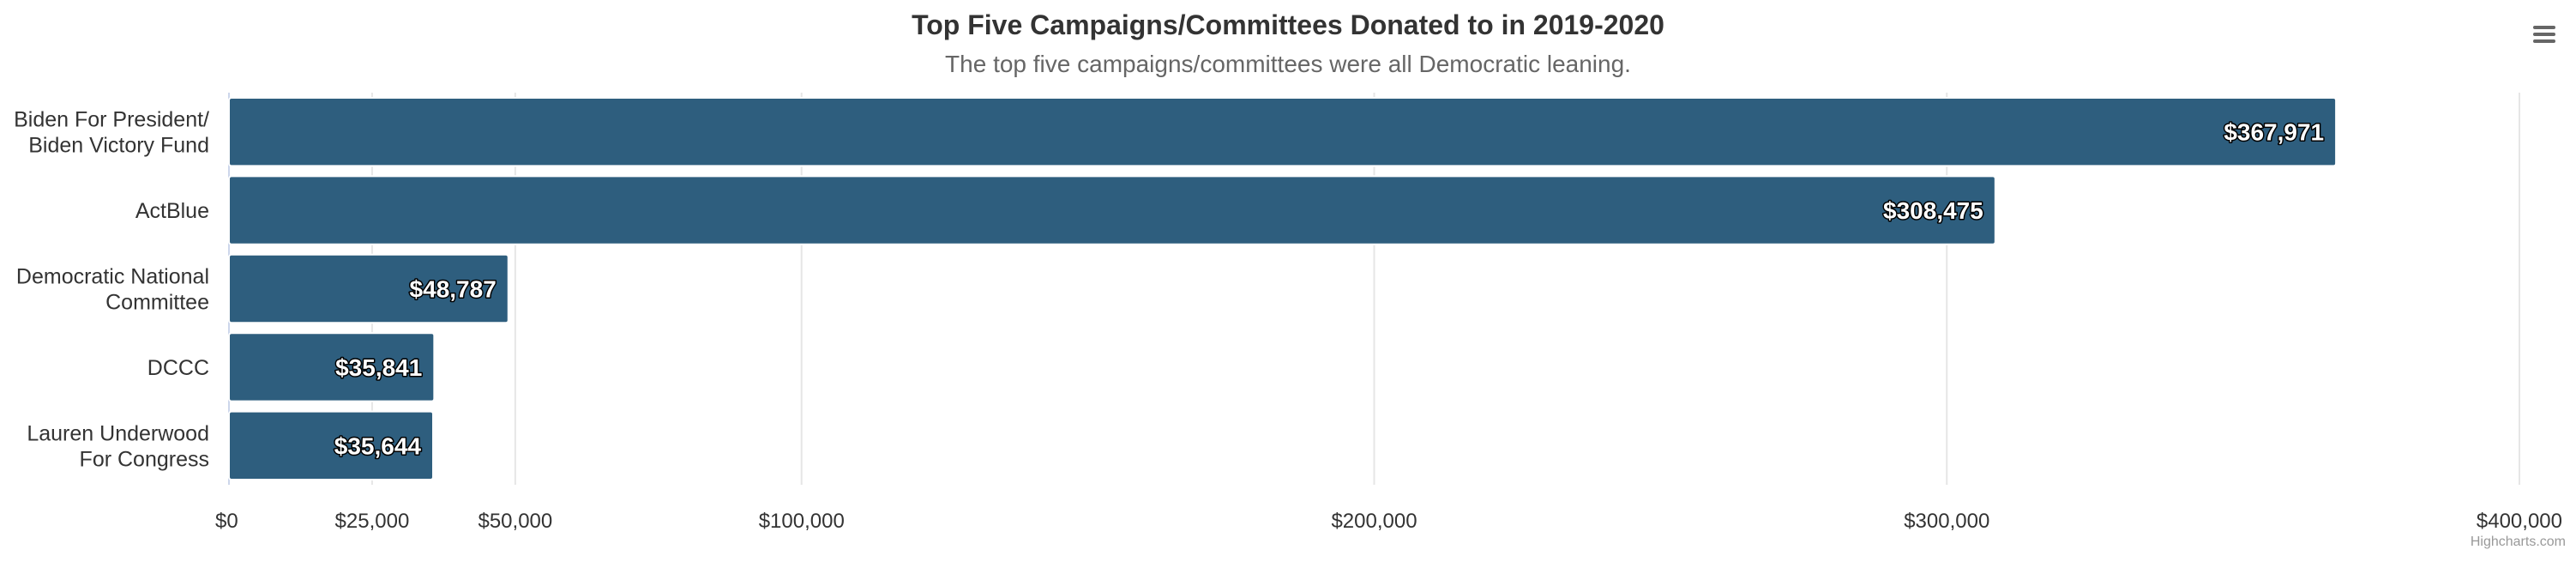  Describe the element at coordinates (1947, 522) in the screenshot. I see `x-tick-label: $300,000` at that location.